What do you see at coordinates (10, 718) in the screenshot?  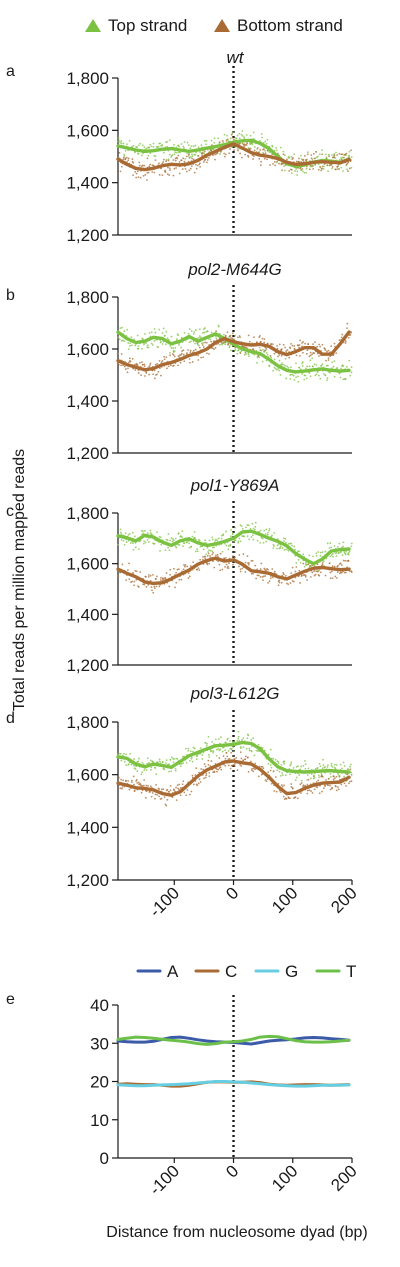 I see `panel-d-letter: d` at bounding box center [10, 718].